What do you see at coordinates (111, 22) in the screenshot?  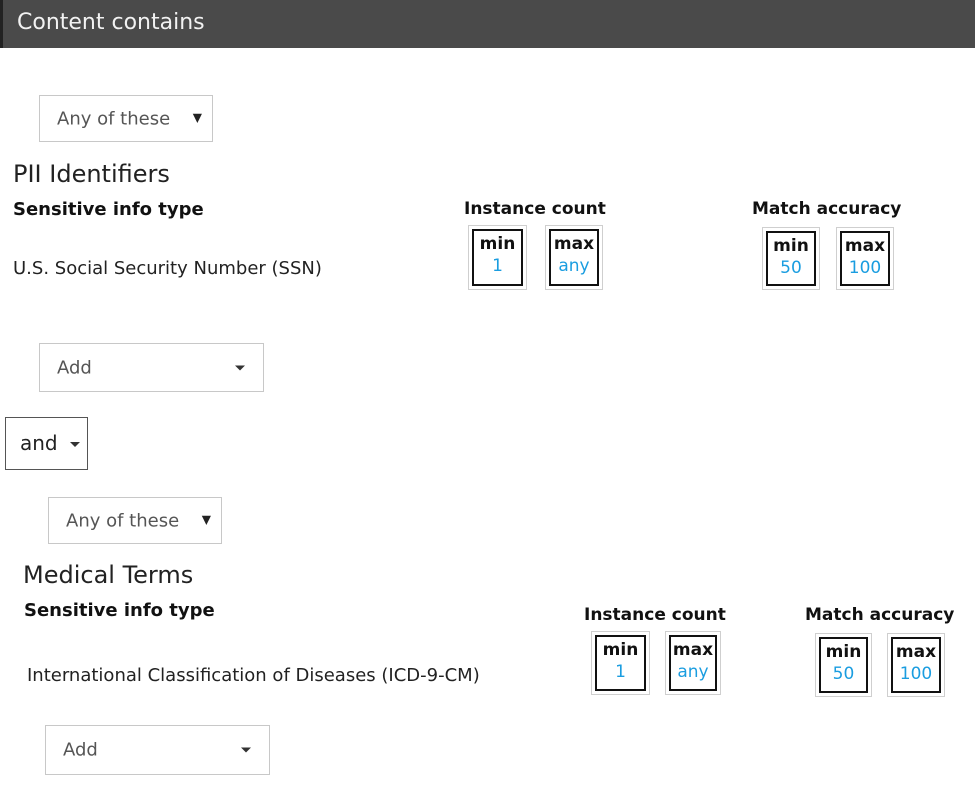 I see `section-title: Content contains` at bounding box center [111, 22].